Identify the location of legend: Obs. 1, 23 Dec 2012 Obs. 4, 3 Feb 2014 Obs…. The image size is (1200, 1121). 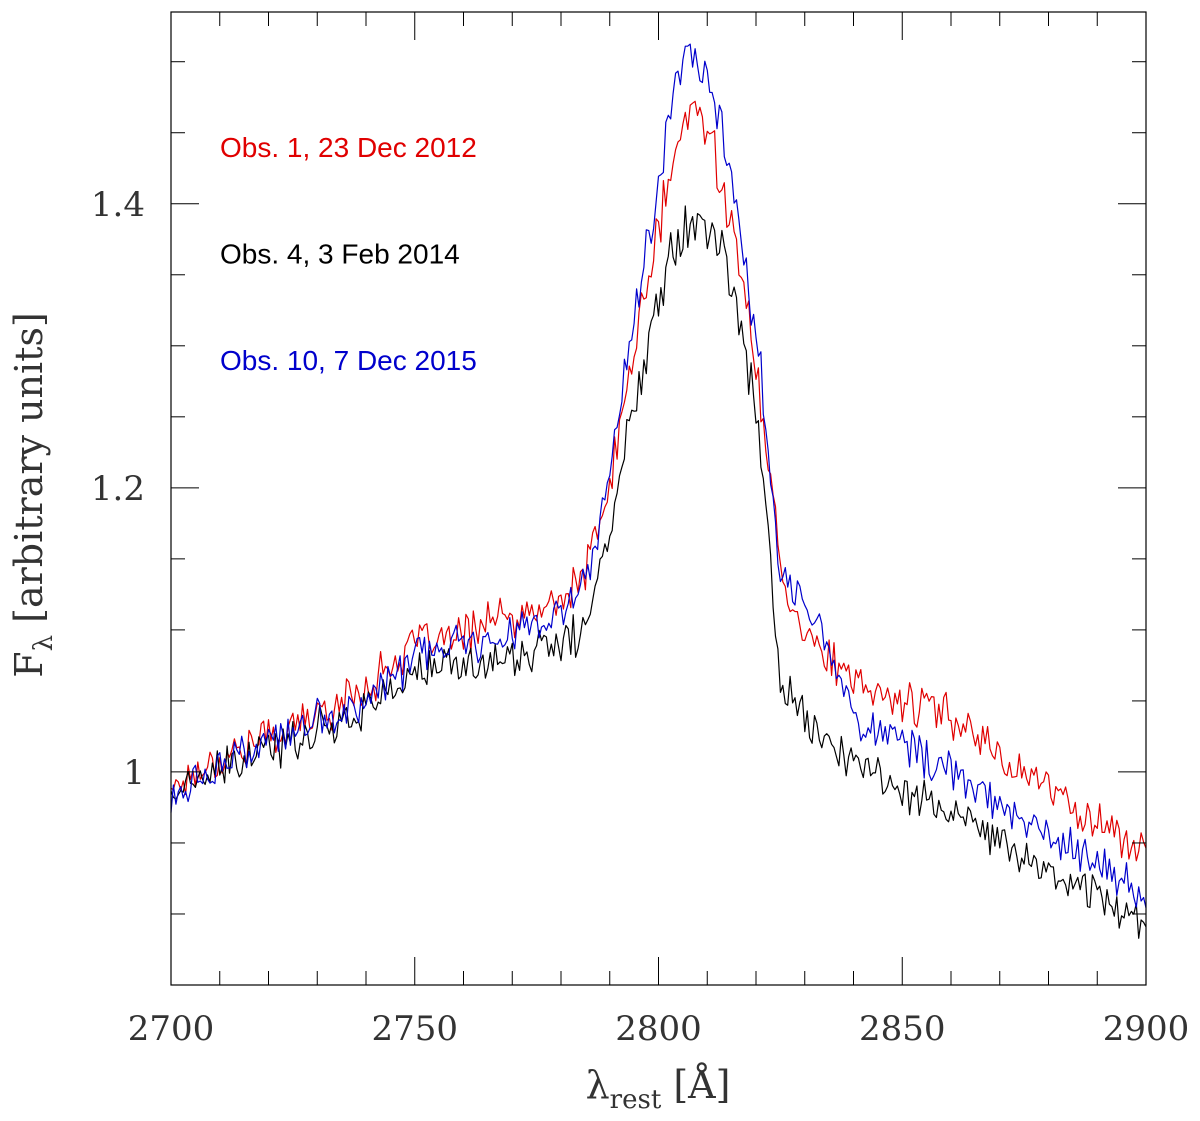
(348, 254).